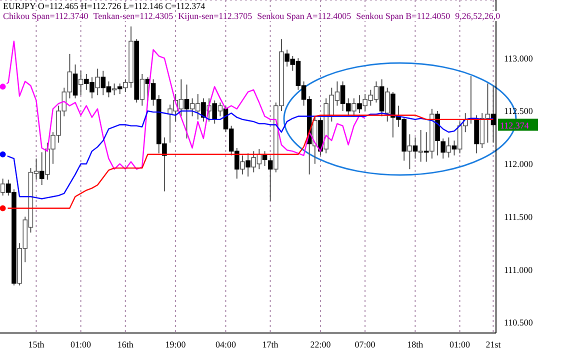 This screenshot has height=349, width=562. What do you see at coordinates (45, 16) in the screenshot?
I see `annotation: Chikou Span=112.3740` at bounding box center [45, 16].